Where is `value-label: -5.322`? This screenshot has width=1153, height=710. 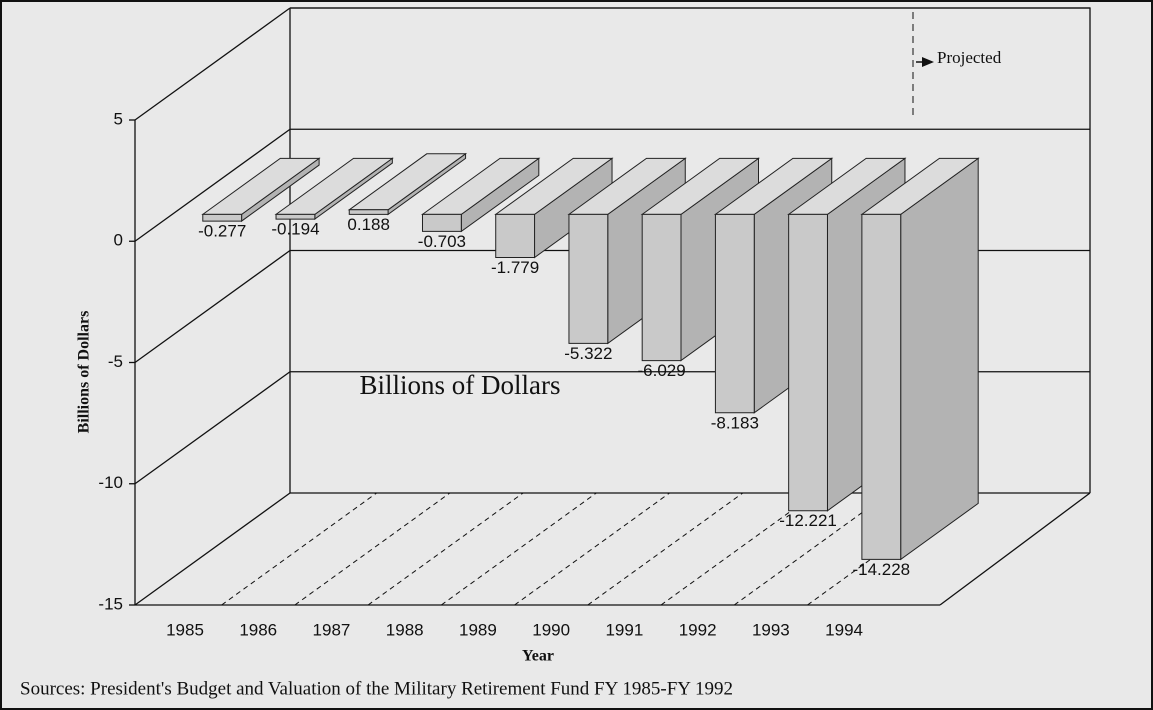
value-label: -5.322 is located at coordinates (588, 353).